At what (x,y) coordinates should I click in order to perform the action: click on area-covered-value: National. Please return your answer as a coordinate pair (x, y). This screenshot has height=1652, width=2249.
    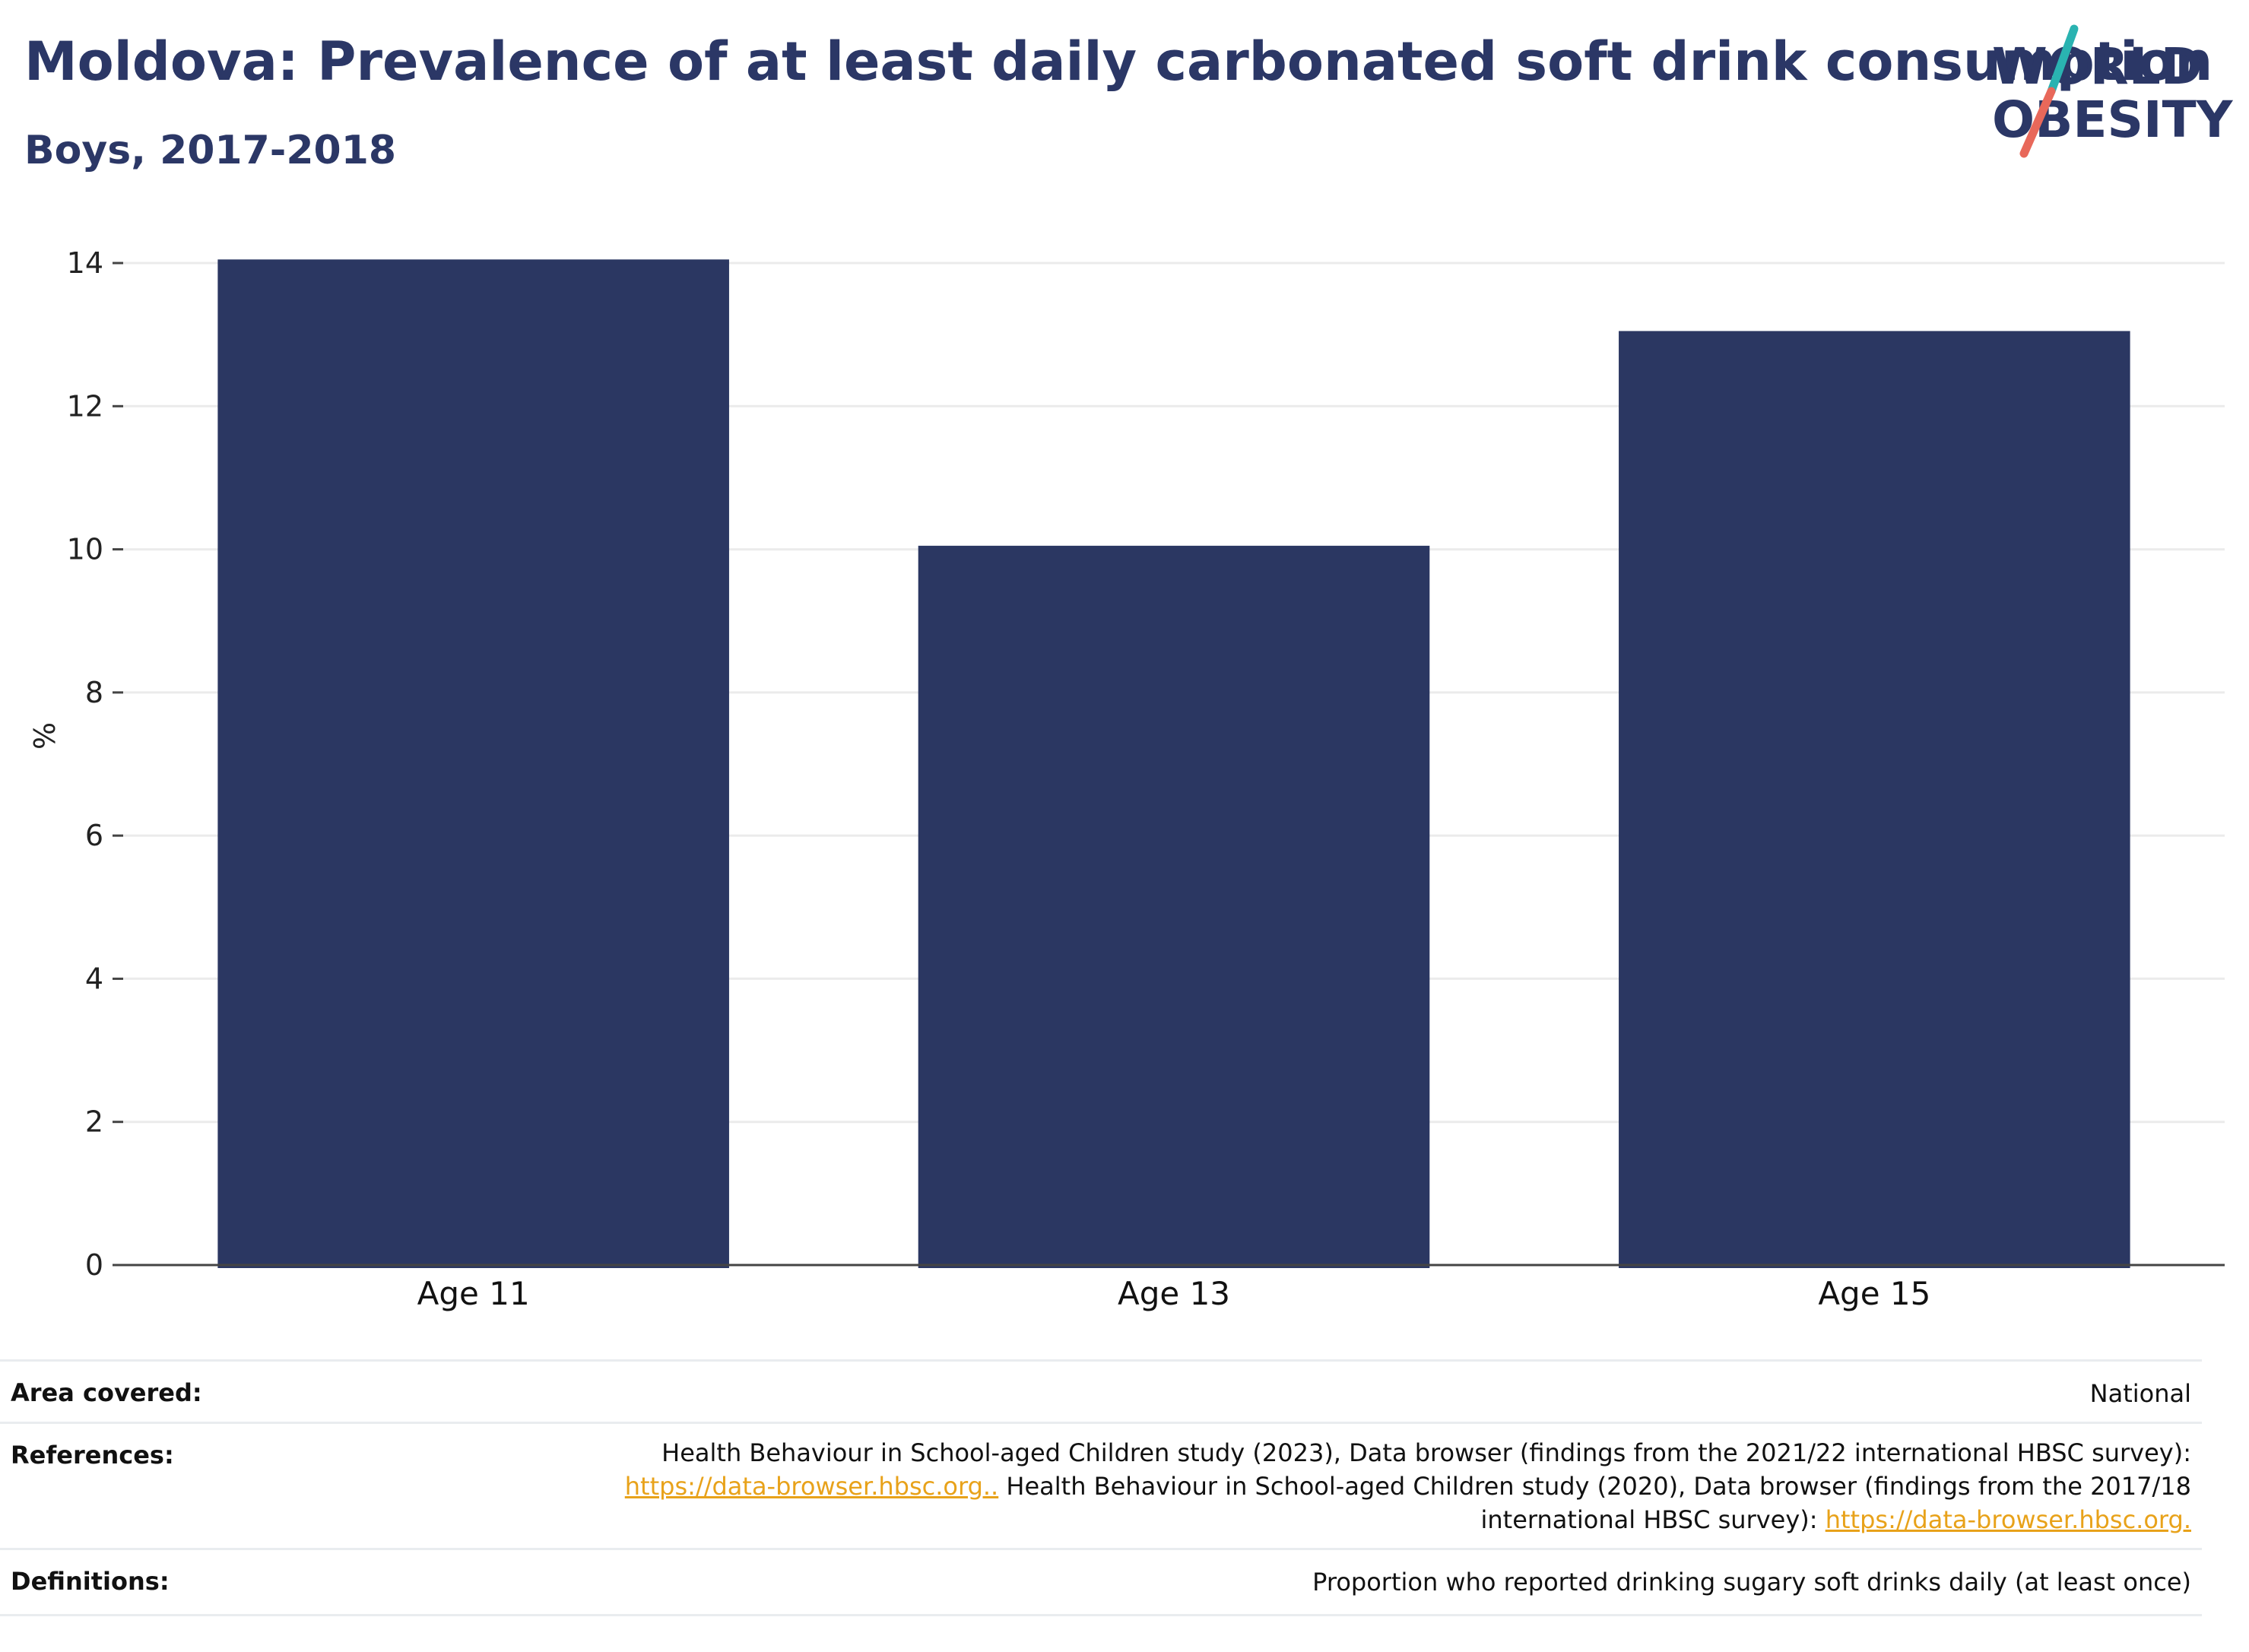
    Looking at the image, I should click on (2140, 1393).